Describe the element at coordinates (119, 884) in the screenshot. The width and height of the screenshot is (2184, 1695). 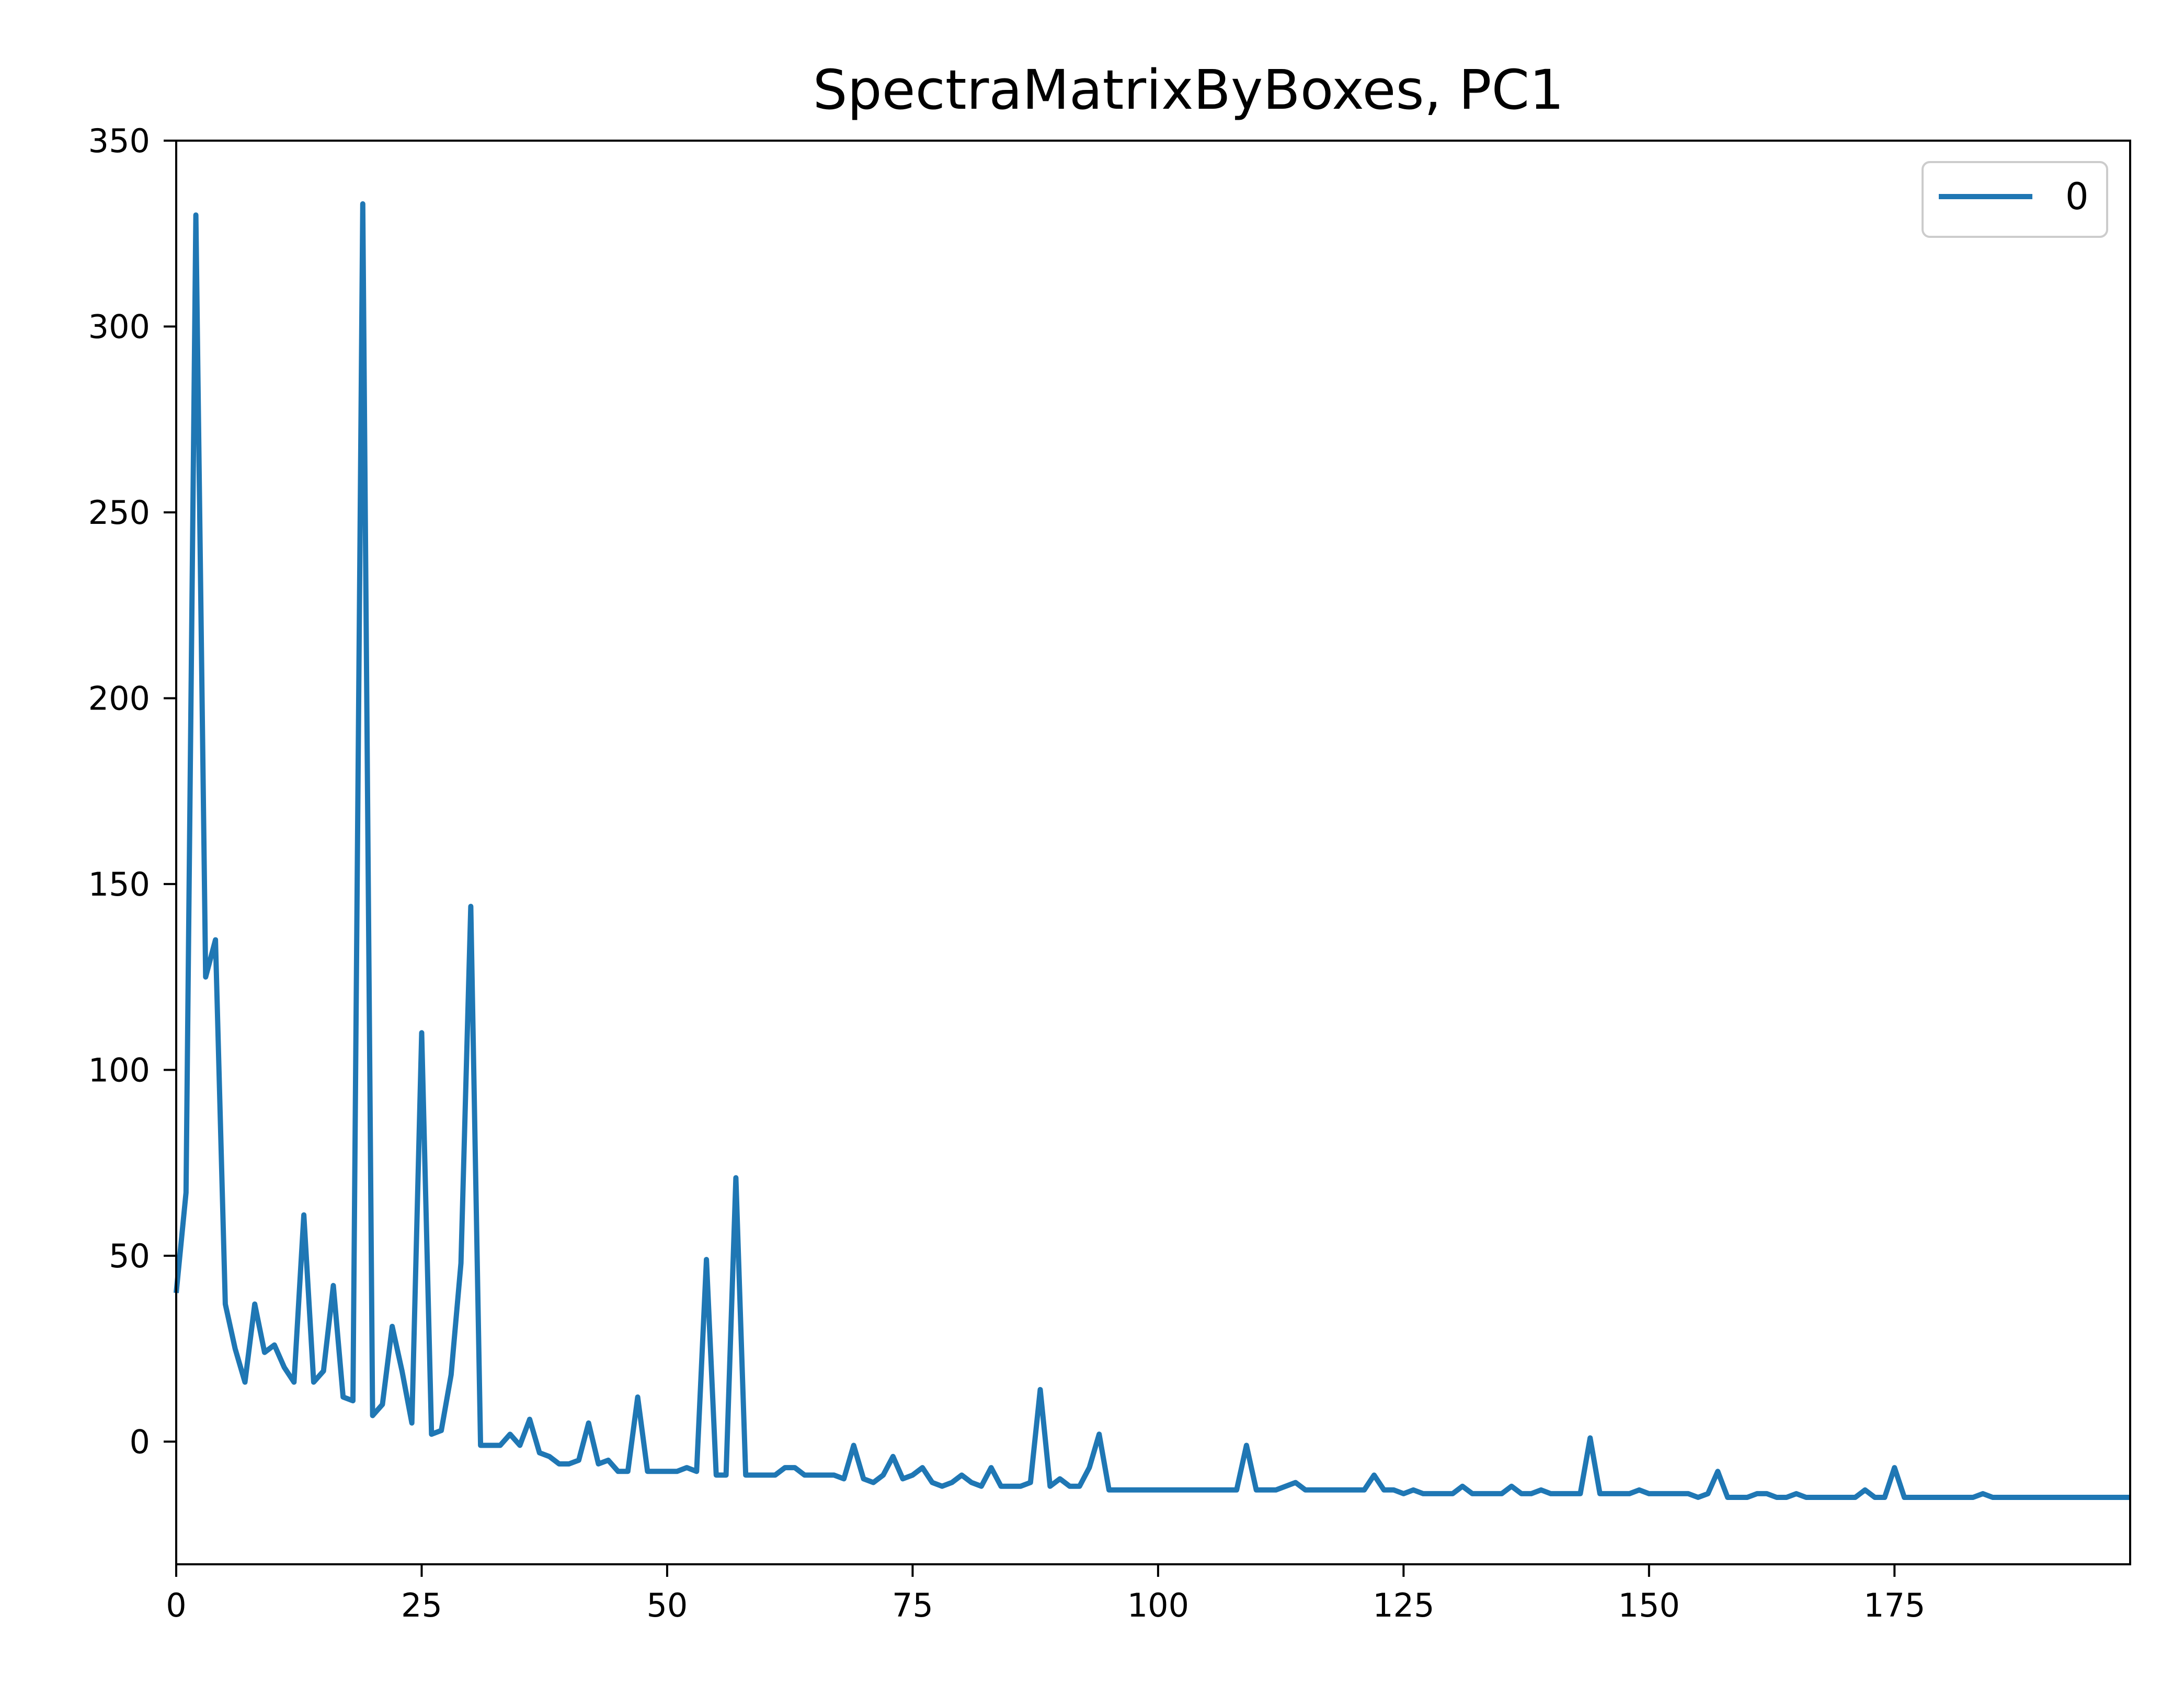
I see `y-tick-label: 150` at that location.